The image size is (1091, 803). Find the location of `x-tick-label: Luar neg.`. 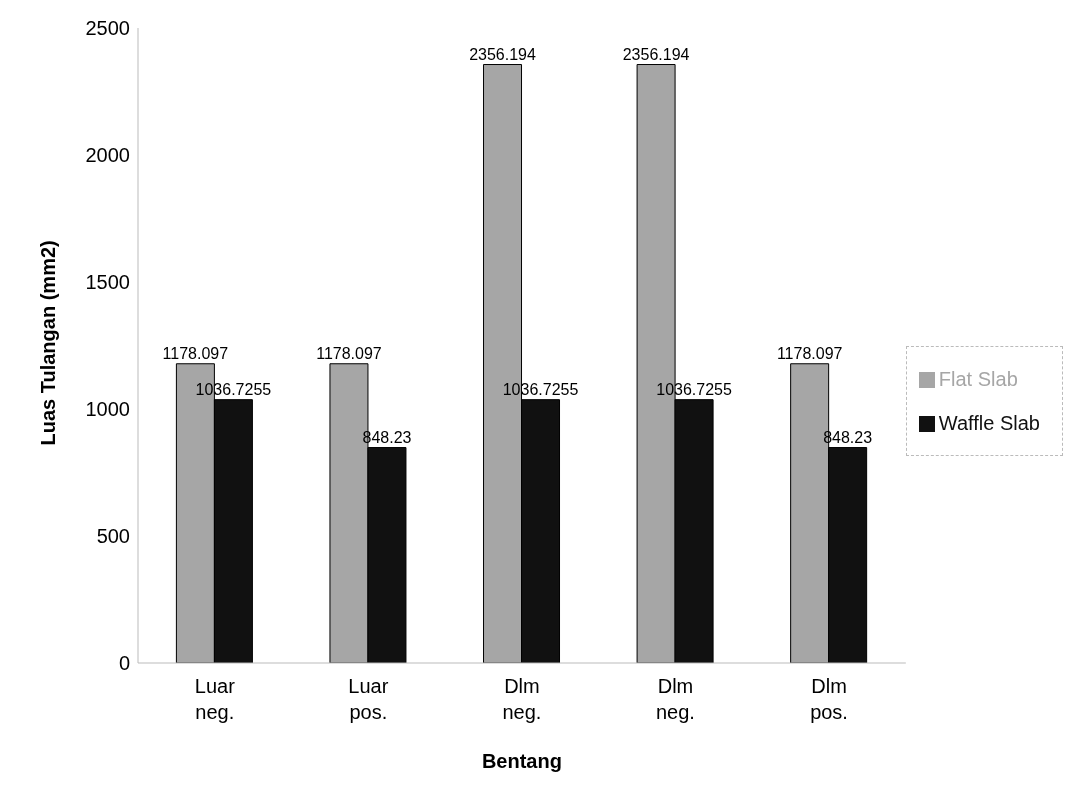

x-tick-label: Luar neg. is located at coordinates (215, 699).